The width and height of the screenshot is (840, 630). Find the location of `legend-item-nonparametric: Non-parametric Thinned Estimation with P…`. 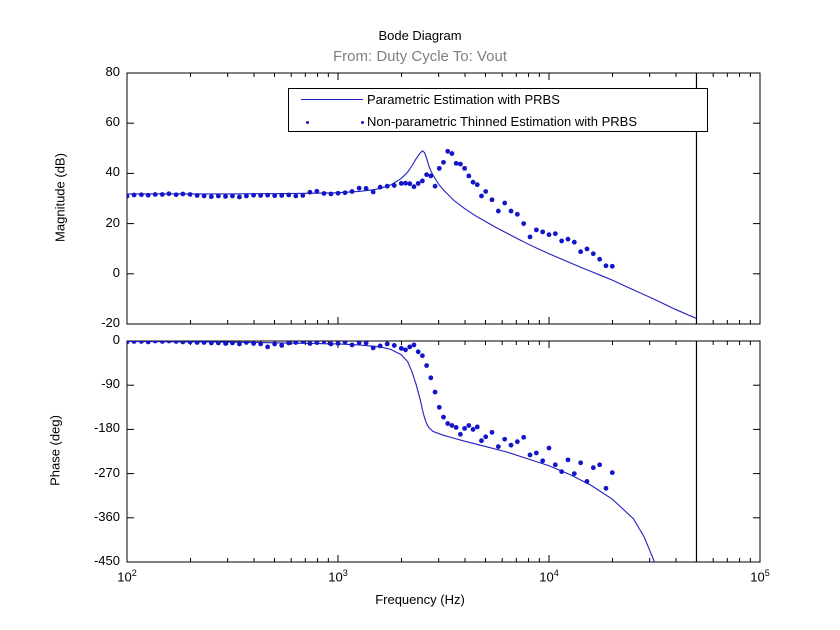

legend-item-nonparametric: Non-parametric Thinned Estimation with P… is located at coordinates (499, 122).